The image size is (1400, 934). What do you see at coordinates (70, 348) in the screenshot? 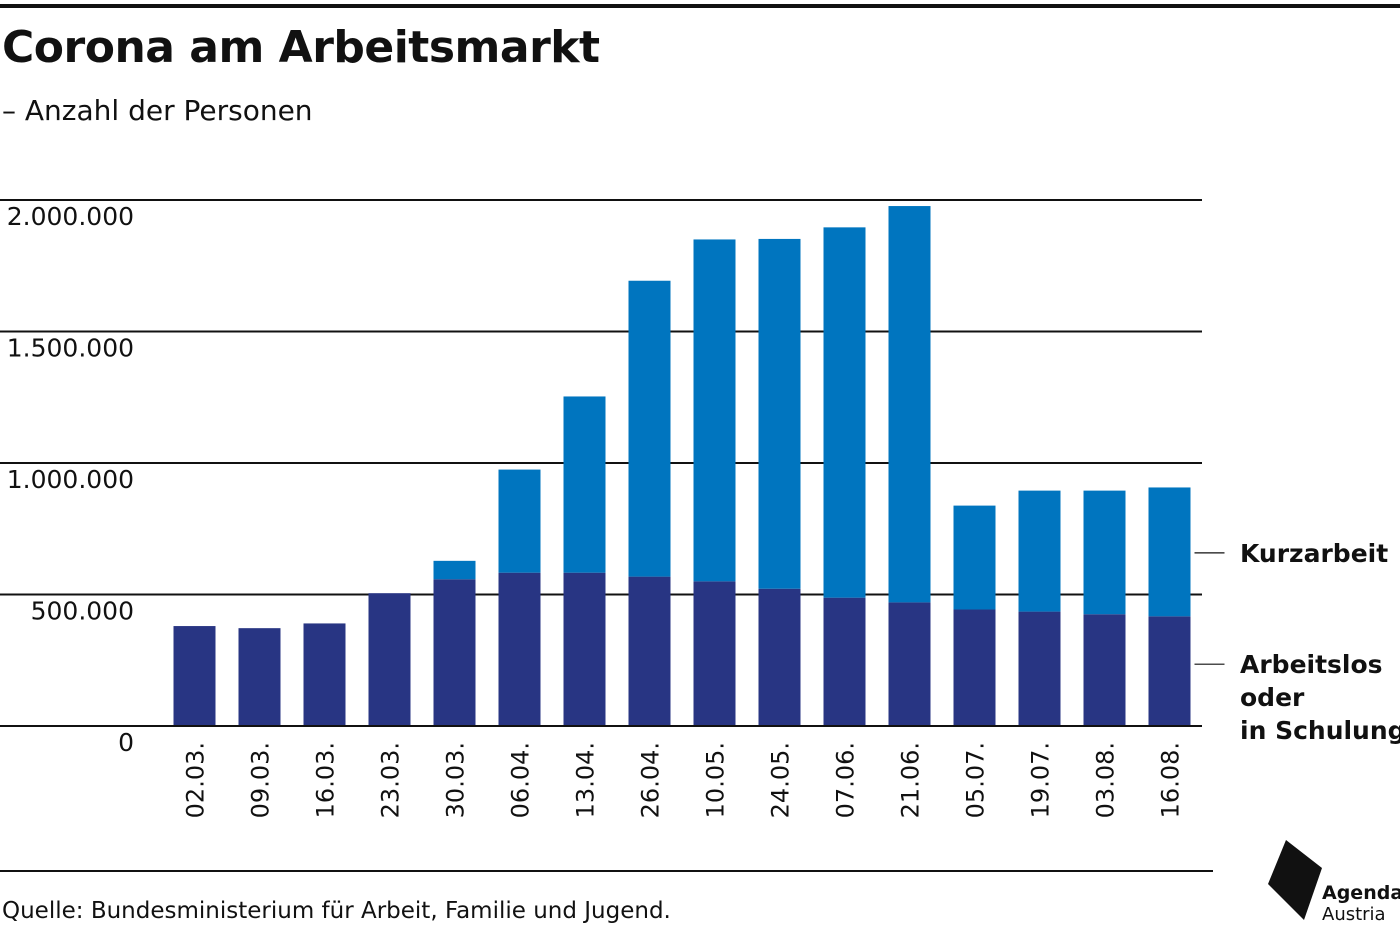
I see `y-tick-label: 1.500.000` at bounding box center [70, 348].